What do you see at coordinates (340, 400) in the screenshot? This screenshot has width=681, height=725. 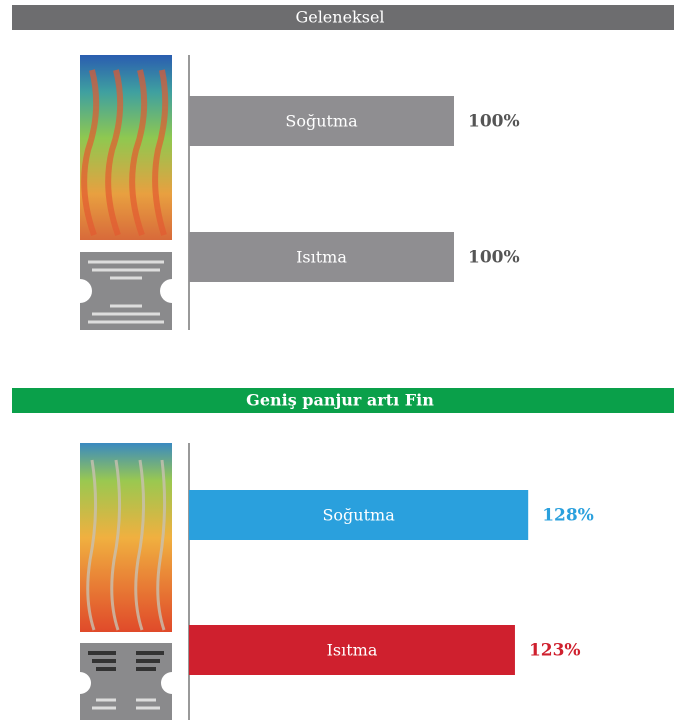 I see `section-title: Geniş panjur artı Fin` at bounding box center [340, 400].